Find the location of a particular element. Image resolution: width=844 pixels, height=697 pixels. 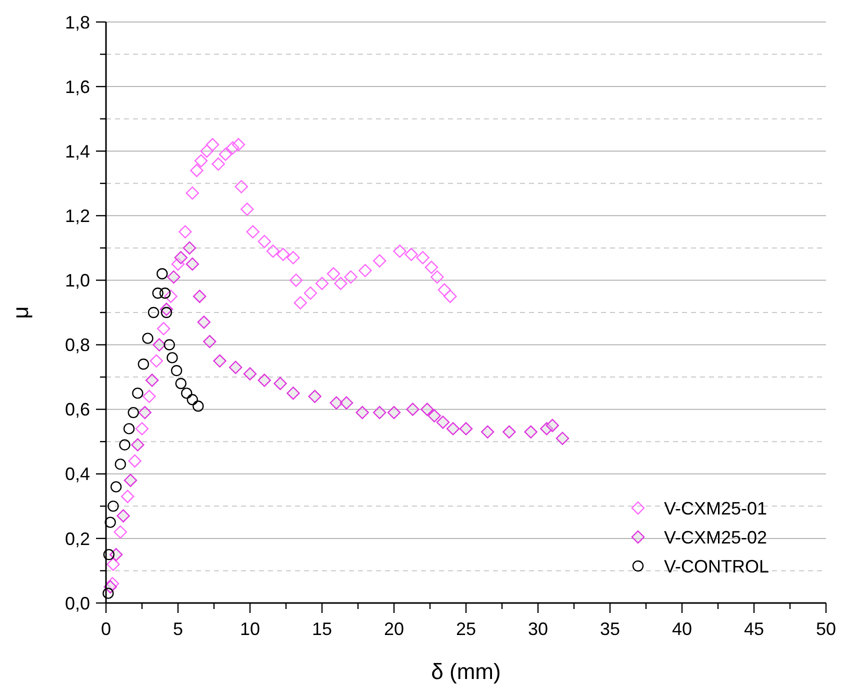

x-tick-label: 15 is located at coordinates (322, 629).